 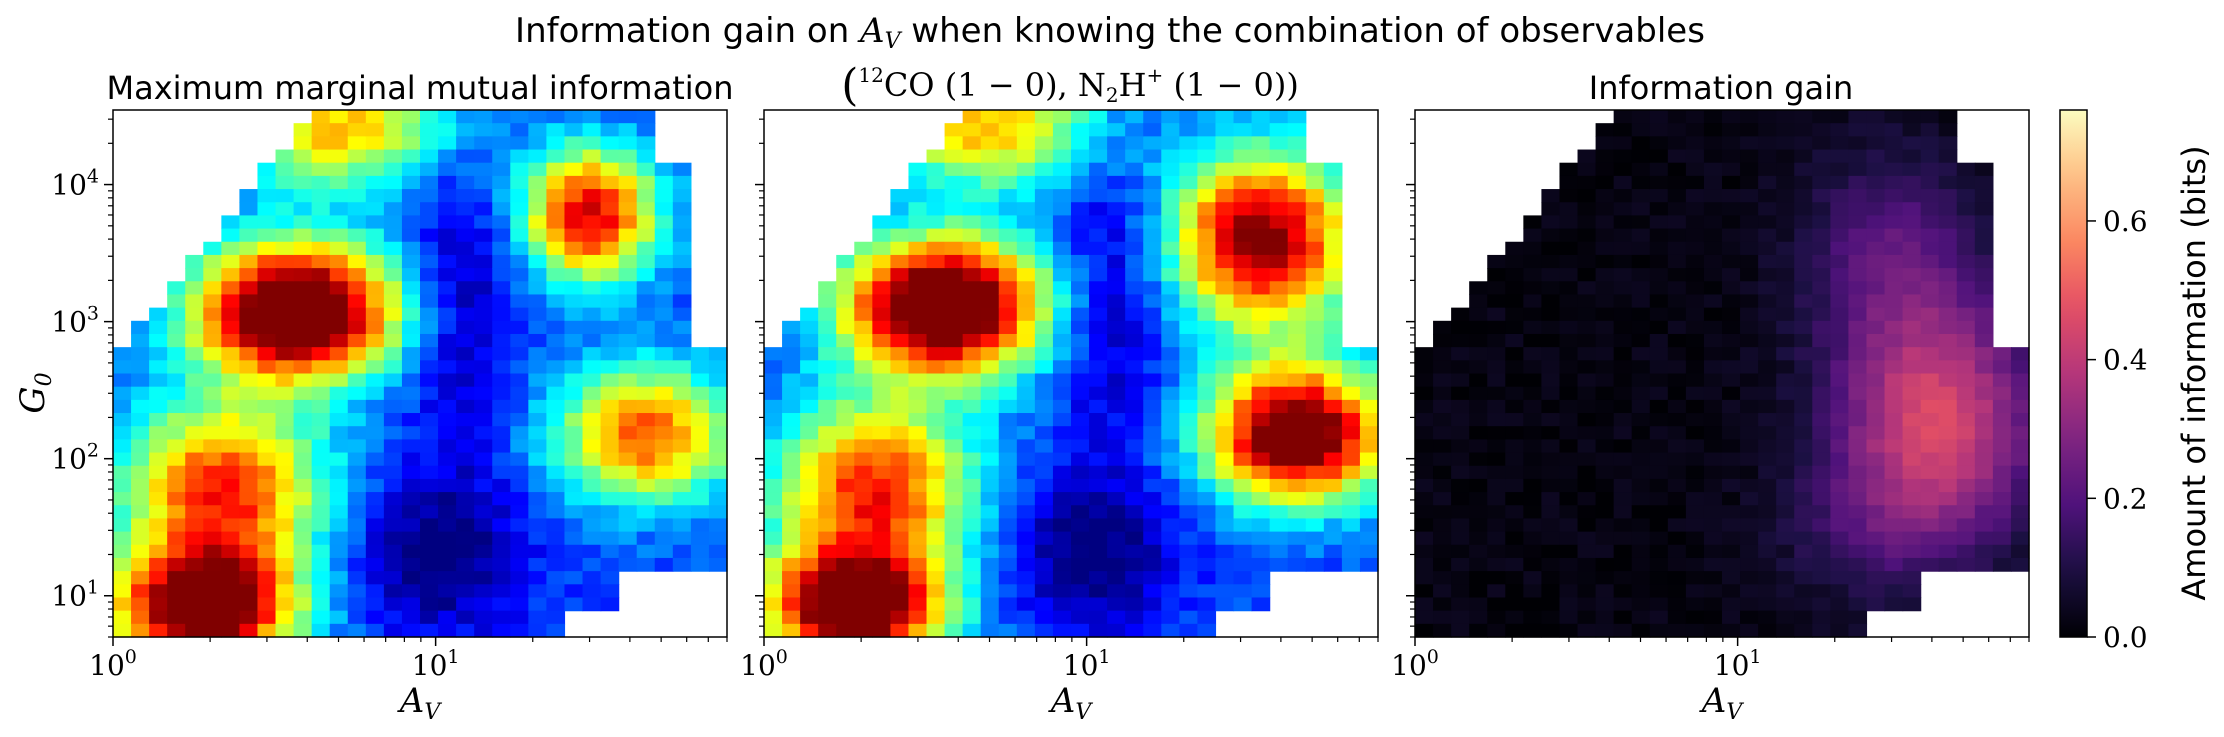 What do you see at coordinates (2073, 373) in the screenshot?
I see `colorbar-frame` at bounding box center [2073, 373].